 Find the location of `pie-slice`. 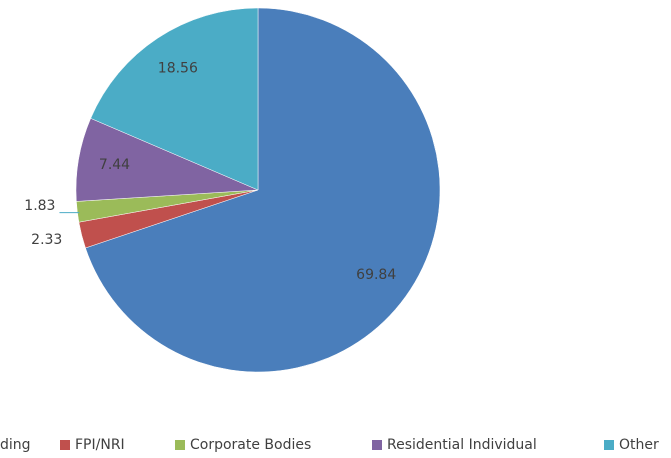

pie-slice is located at coordinates (174, 99).